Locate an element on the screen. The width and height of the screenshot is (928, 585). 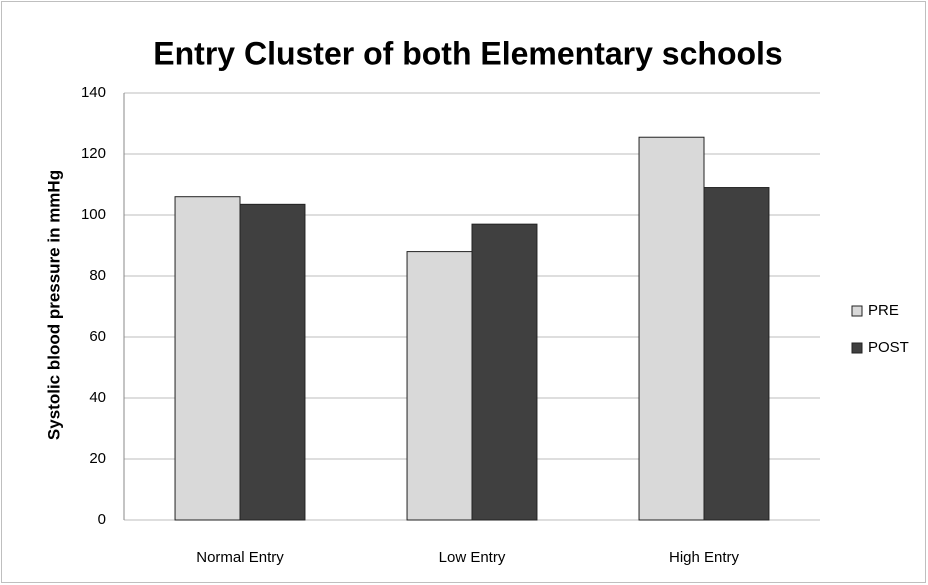
y-tick-label: 100 is located at coordinates (93, 214).